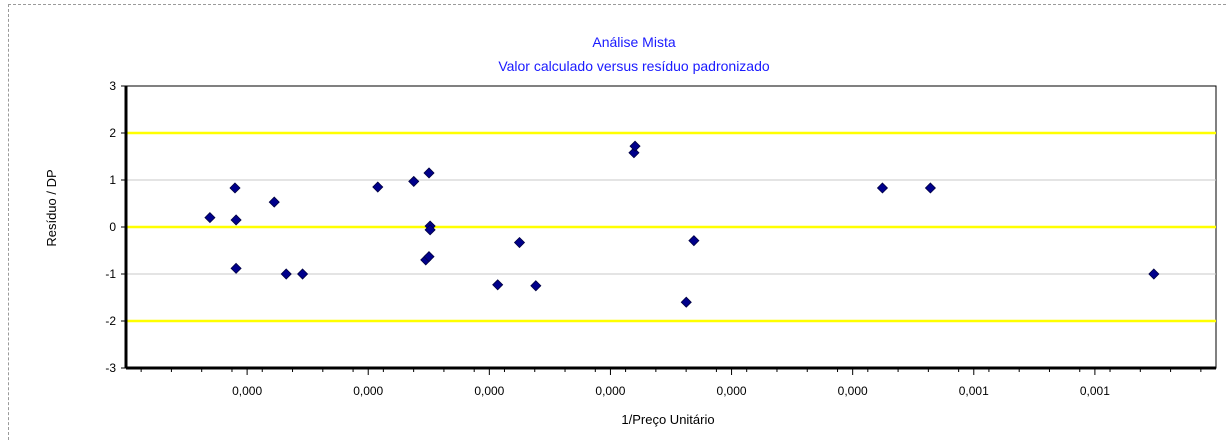  What do you see at coordinates (112, 86) in the screenshot?
I see `y-tick-label: 3` at bounding box center [112, 86].